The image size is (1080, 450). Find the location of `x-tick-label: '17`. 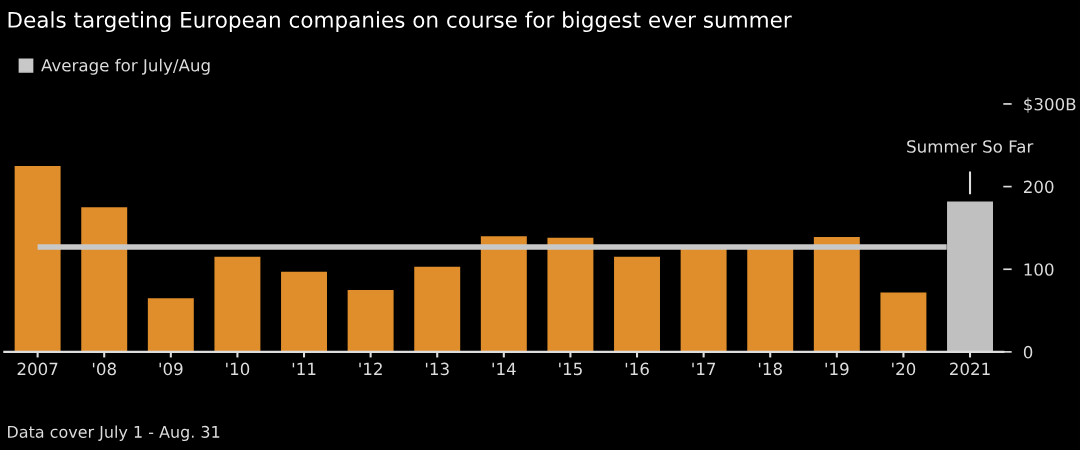

x-tick-label: '17 is located at coordinates (704, 368).